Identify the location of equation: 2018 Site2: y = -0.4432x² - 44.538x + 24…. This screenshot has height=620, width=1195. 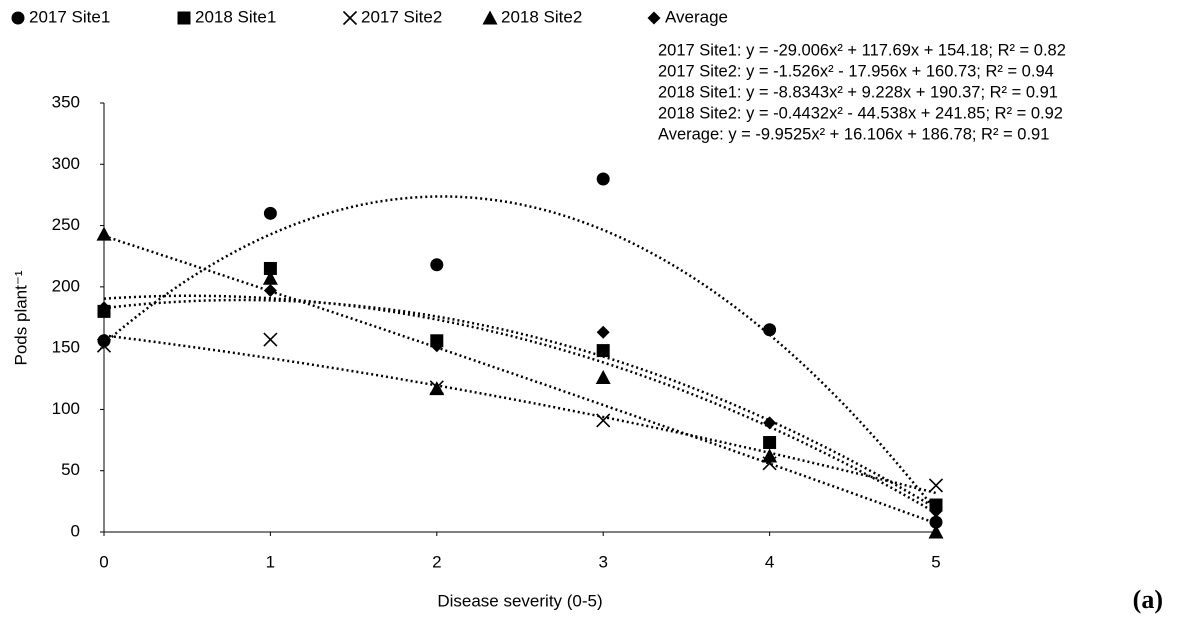
(860, 113).